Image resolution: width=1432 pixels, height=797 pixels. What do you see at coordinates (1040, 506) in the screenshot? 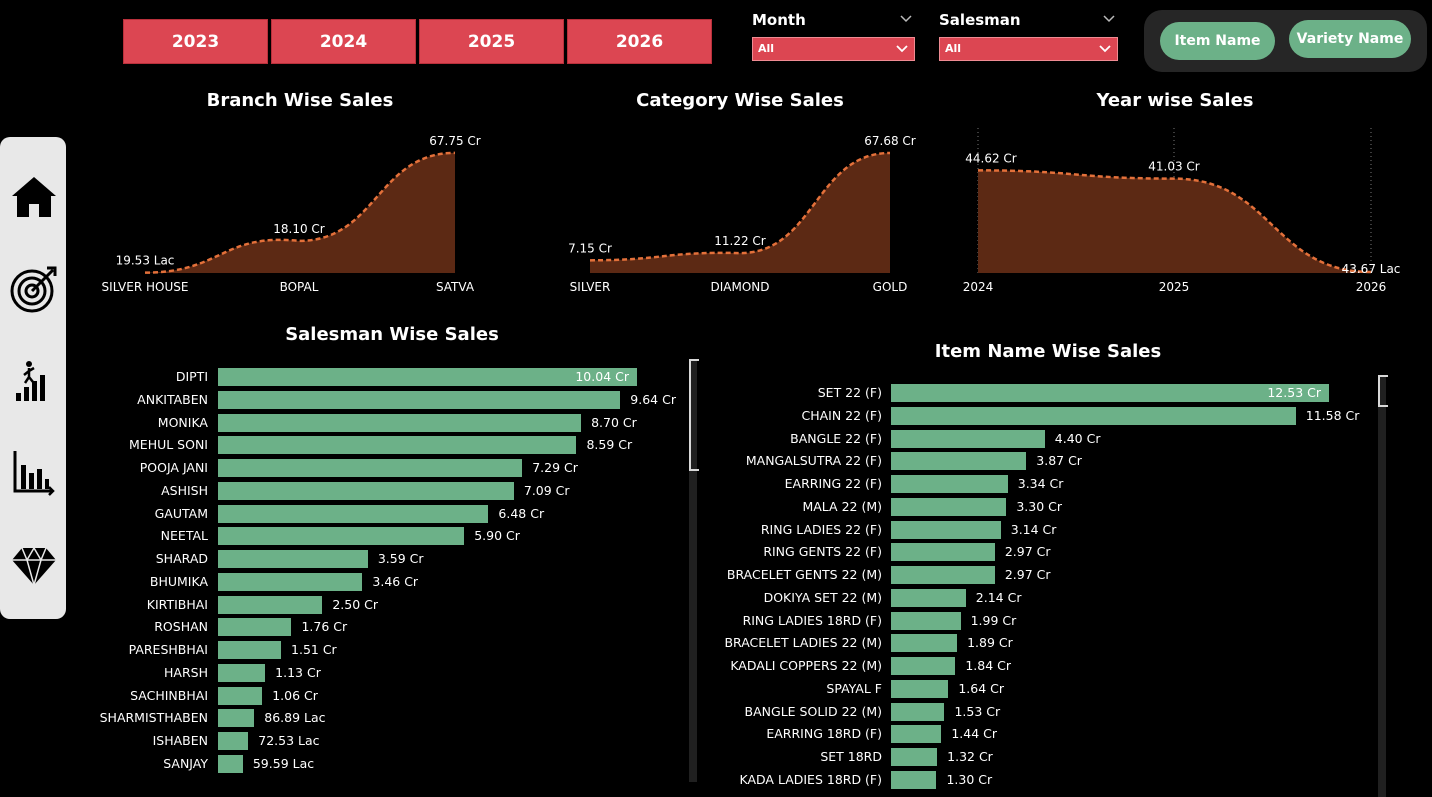
I see `bar-row: MALA 22 (M) 3.30 Cr` at bounding box center [1040, 506].